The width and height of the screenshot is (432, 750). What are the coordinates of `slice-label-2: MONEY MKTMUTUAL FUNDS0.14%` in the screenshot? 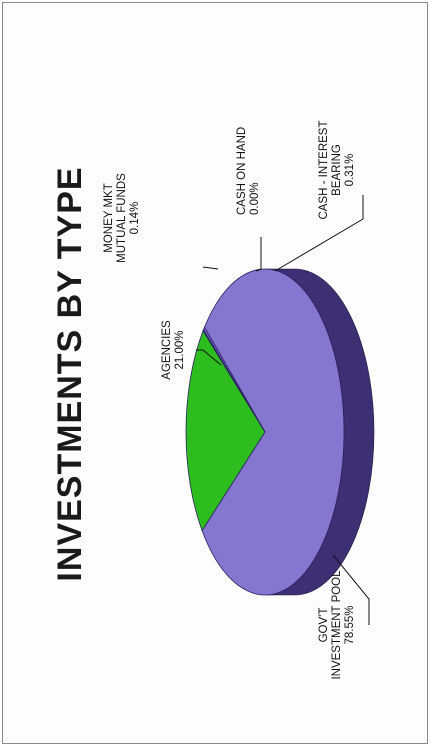 It's located at (122, 218).